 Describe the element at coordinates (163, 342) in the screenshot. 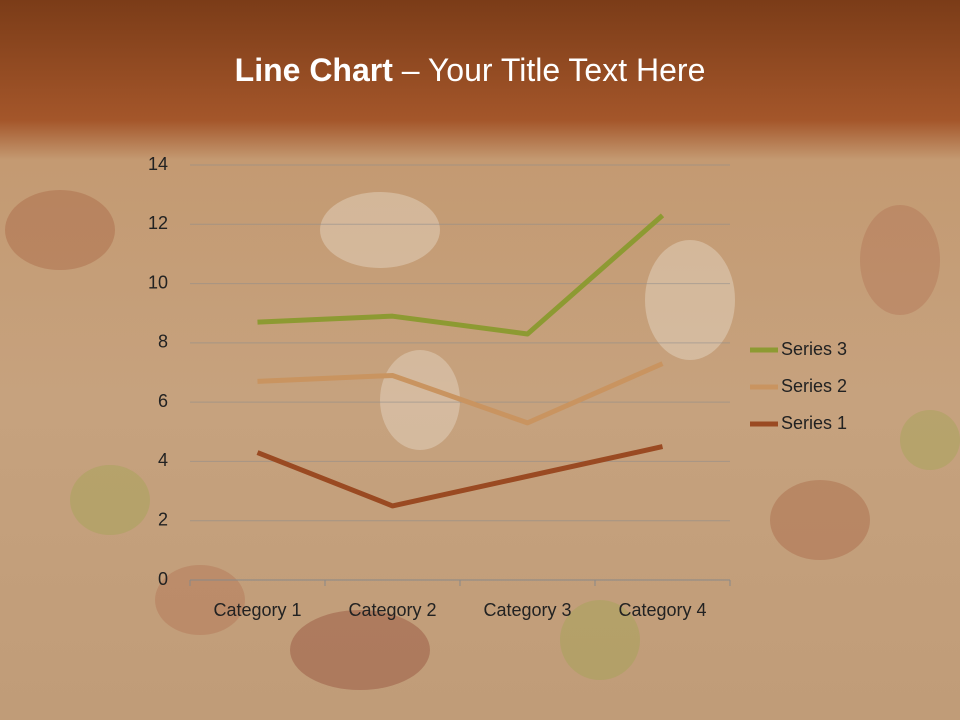

I see `y-tick-label: 8` at that location.